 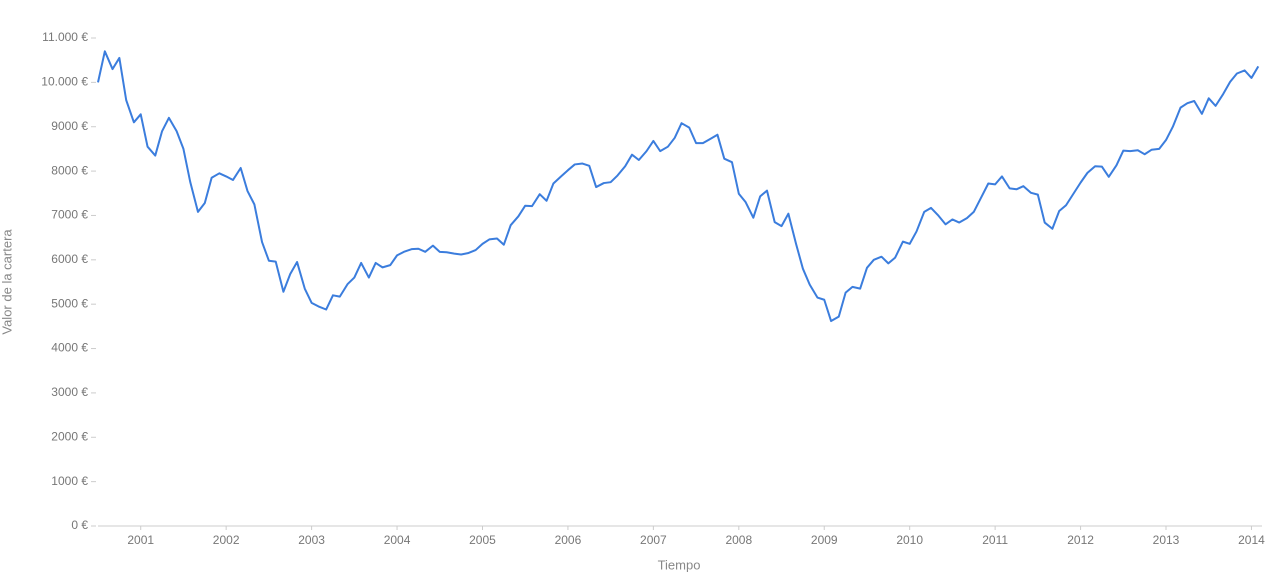 I want to click on x-tick-label: 2012, so click(x=1080, y=540).